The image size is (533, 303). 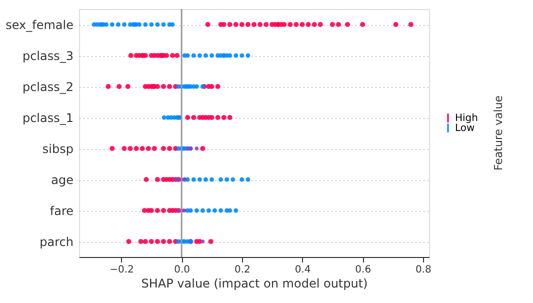 I want to click on x-tick-label: 0.0, so click(x=182, y=270).